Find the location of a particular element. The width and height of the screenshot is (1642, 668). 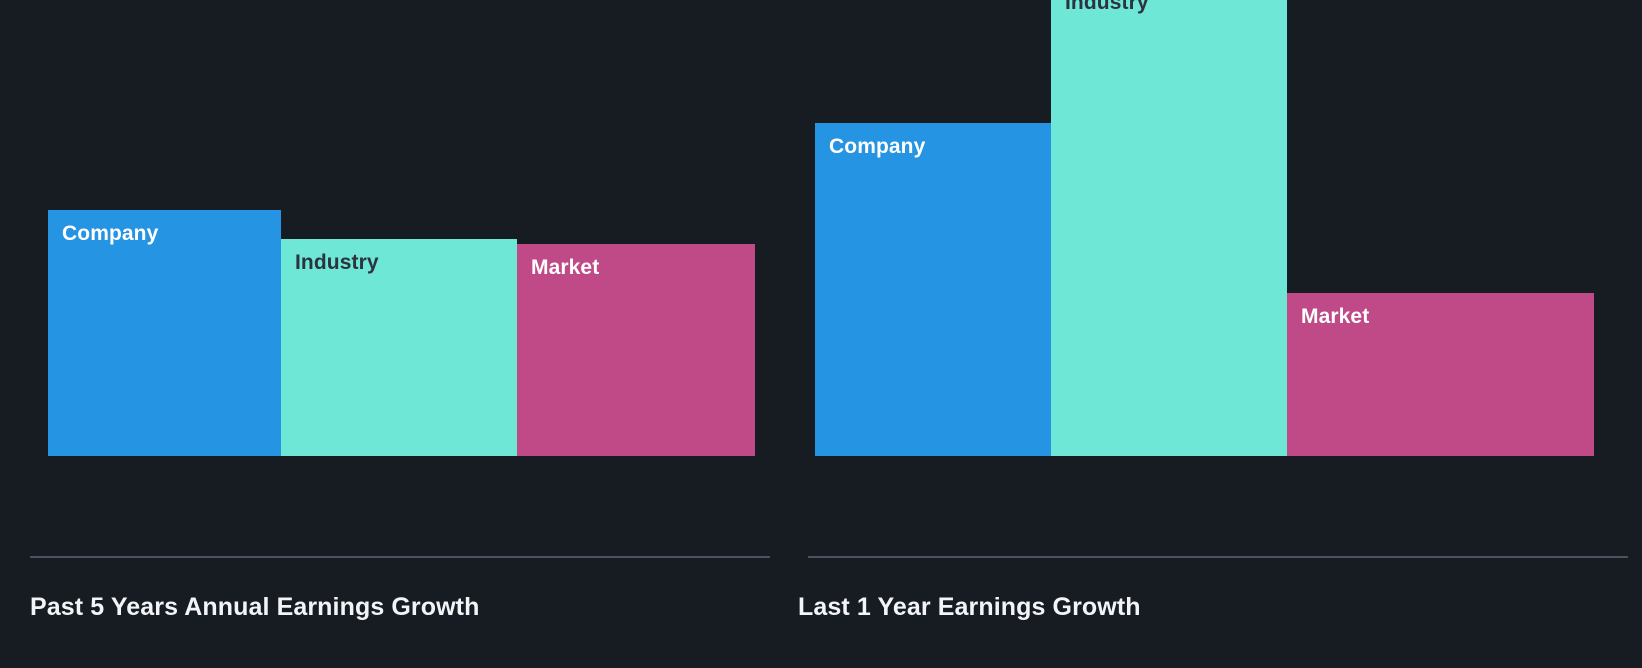

chart-title-right: Last 1 Year Earnings Growth is located at coordinates (969, 607).